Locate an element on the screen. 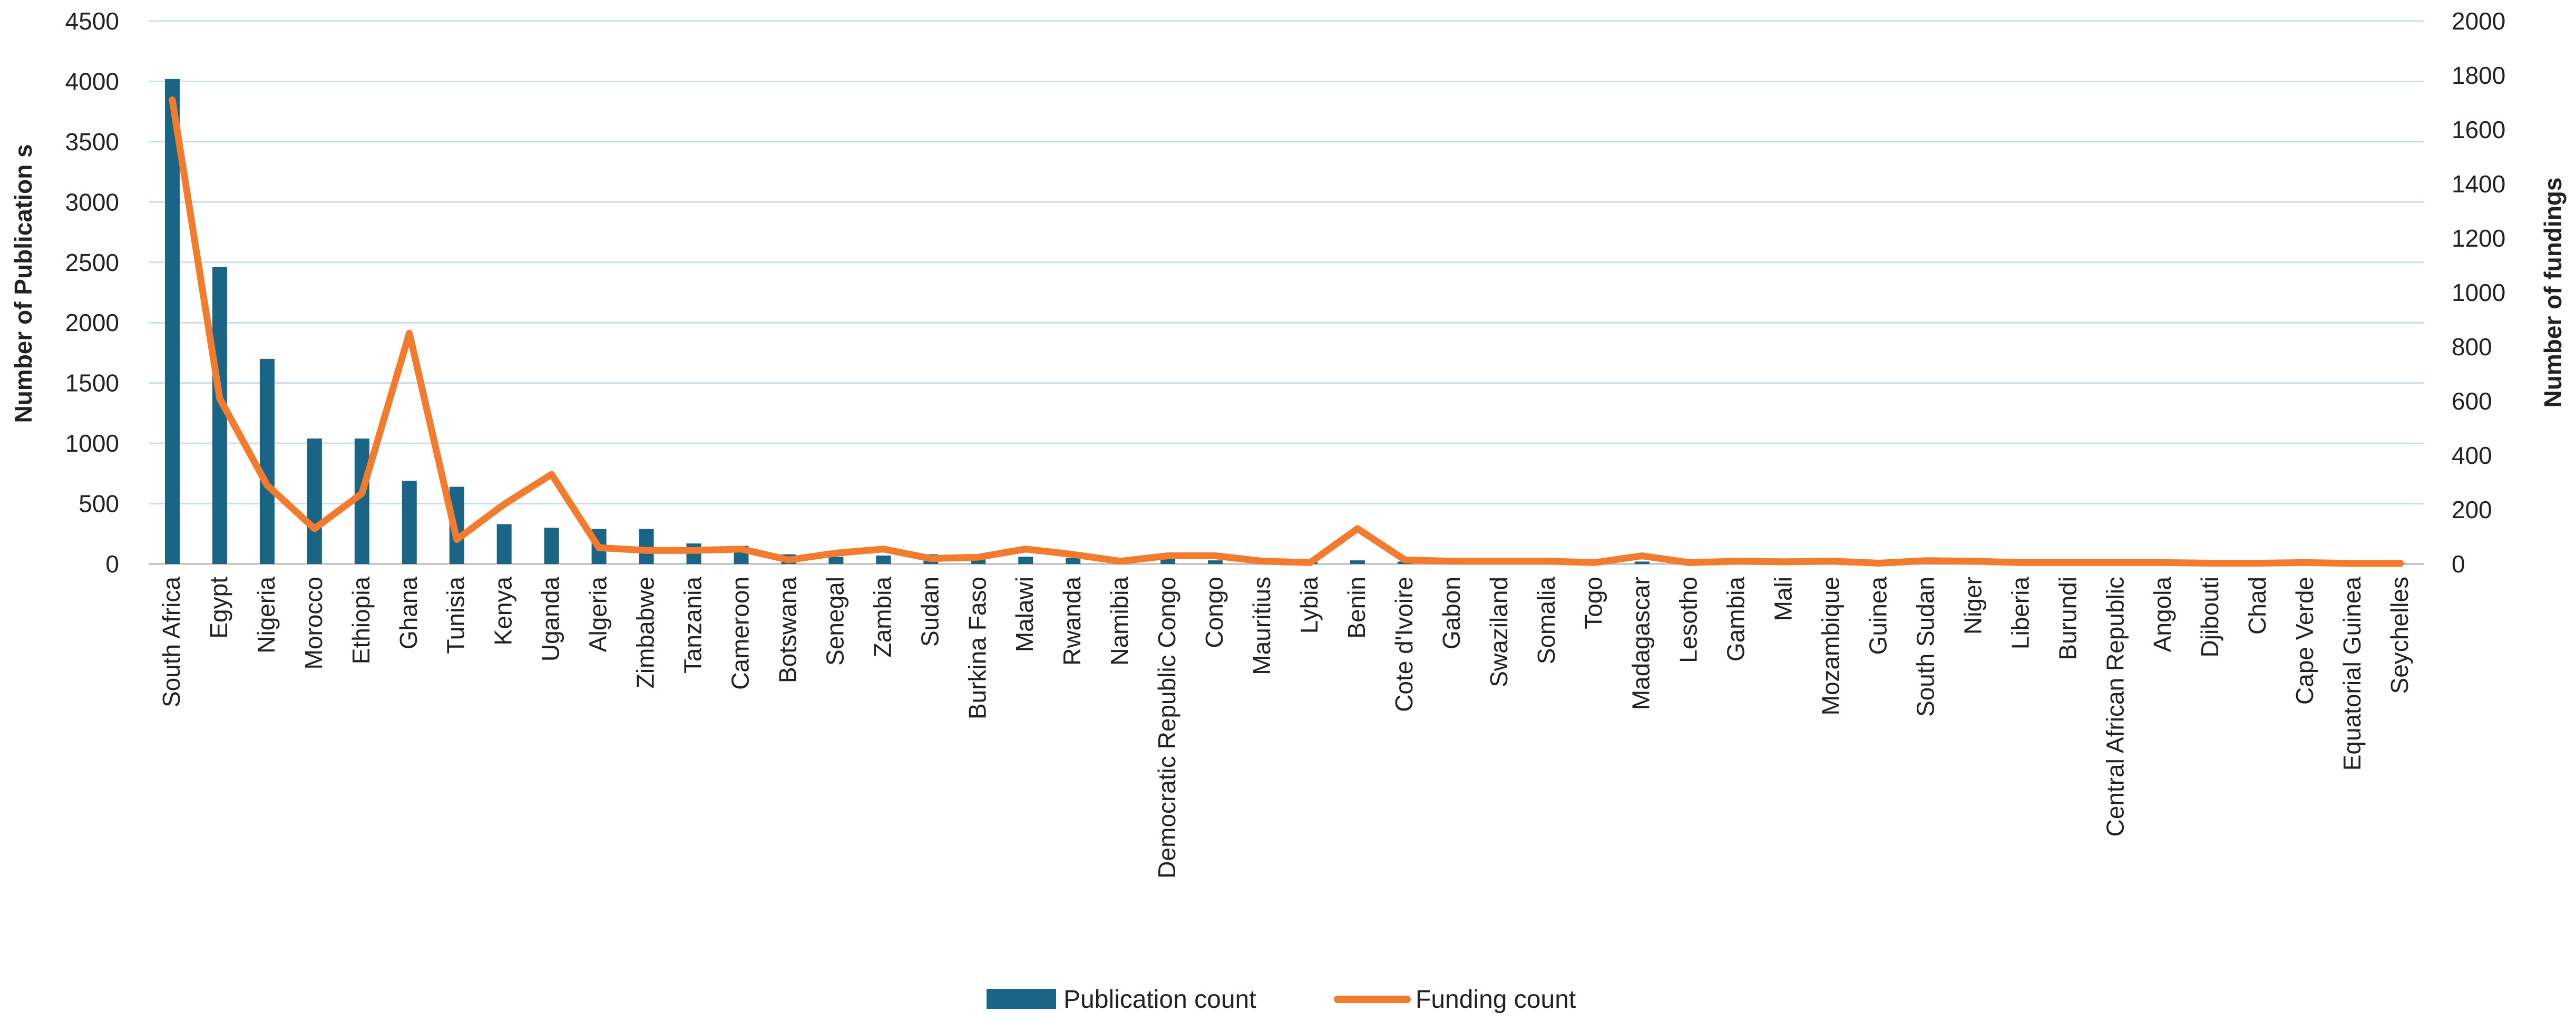 The image size is (2576, 1022). x-tick-label: Liberia is located at coordinates (2020, 614).